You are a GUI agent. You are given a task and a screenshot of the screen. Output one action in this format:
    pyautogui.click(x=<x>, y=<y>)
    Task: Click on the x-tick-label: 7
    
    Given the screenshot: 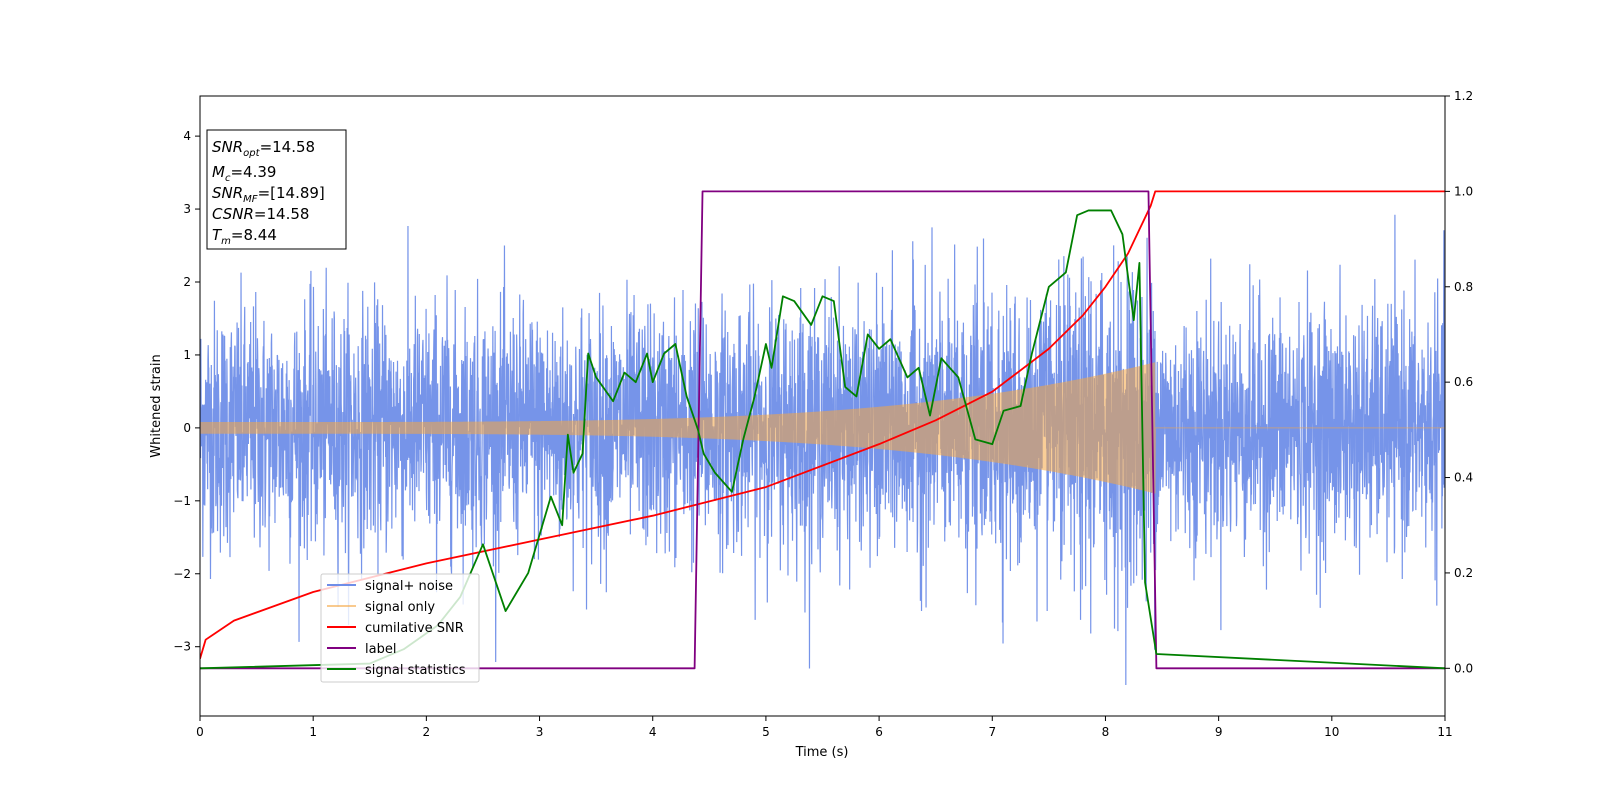 What is the action you would take?
    pyautogui.click(x=992, y=732)
    